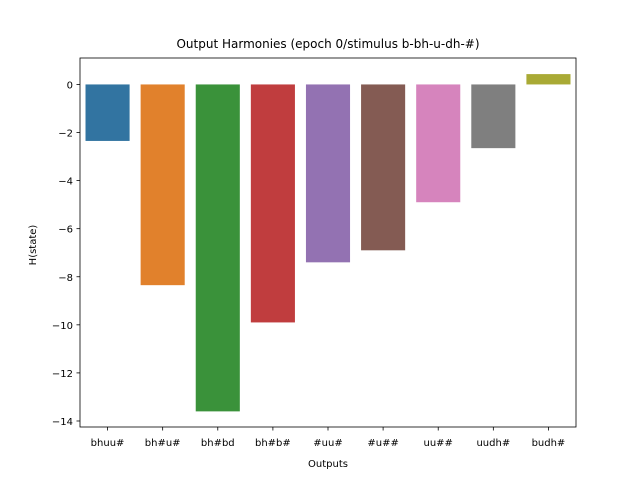 The height and width of the screenshot is (484, 640). Describe the element at coordinates (548, 79) in the screenshot. I see `bar-budh#` at that location.